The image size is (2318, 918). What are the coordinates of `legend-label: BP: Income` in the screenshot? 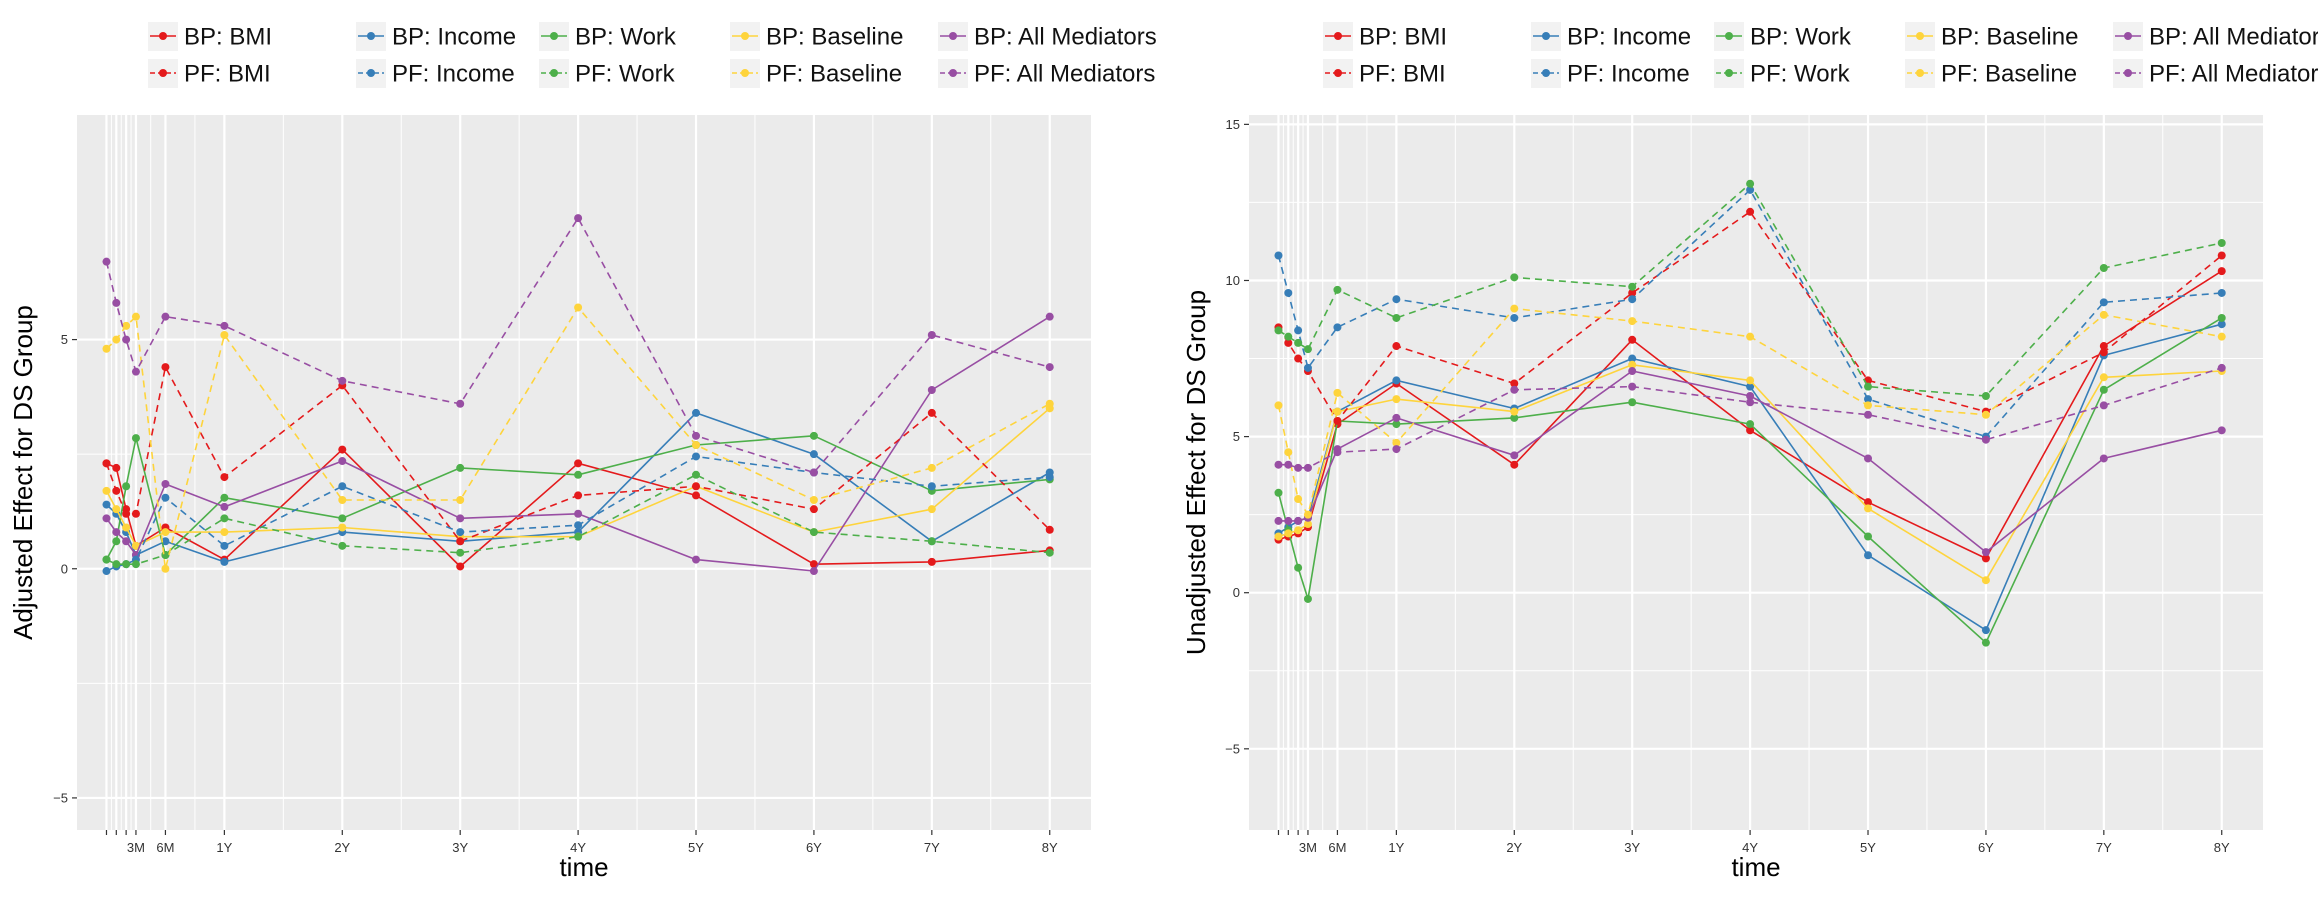 It's located at (454, 37).